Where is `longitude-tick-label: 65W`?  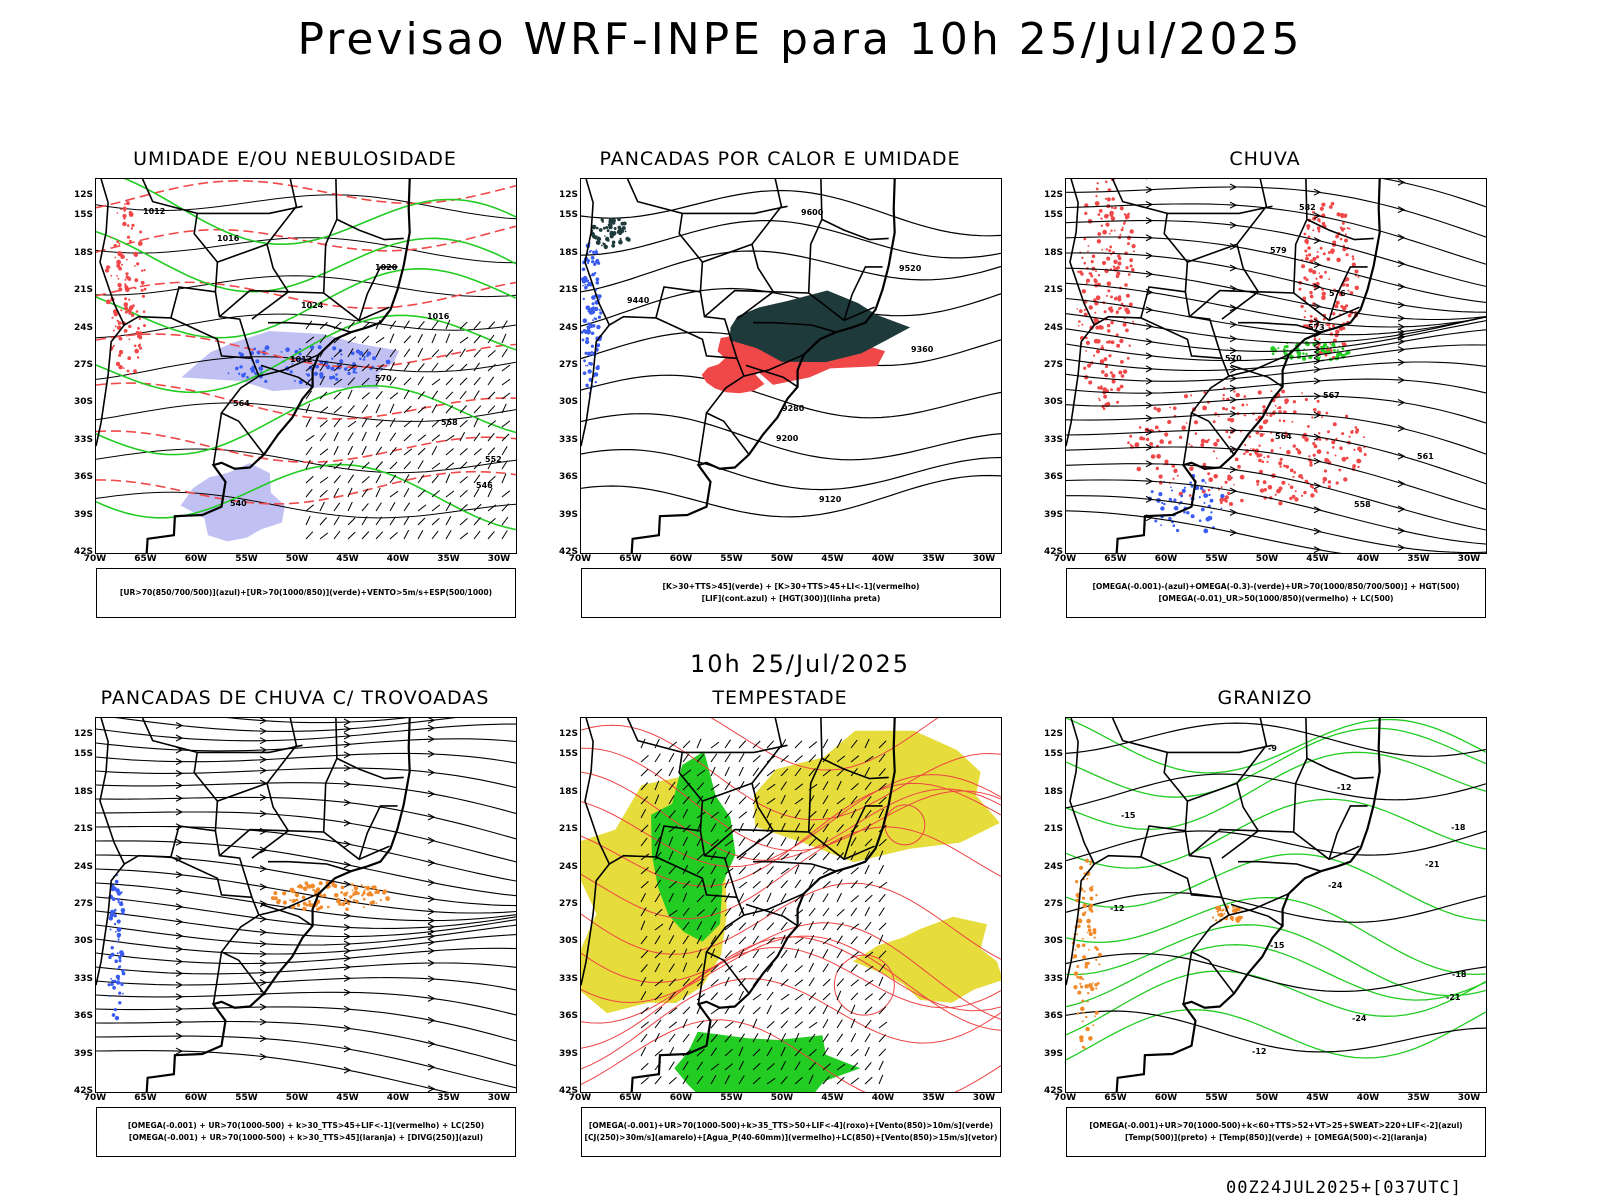 longitude-tick-label: 65W is located at coordinates (630, 559).